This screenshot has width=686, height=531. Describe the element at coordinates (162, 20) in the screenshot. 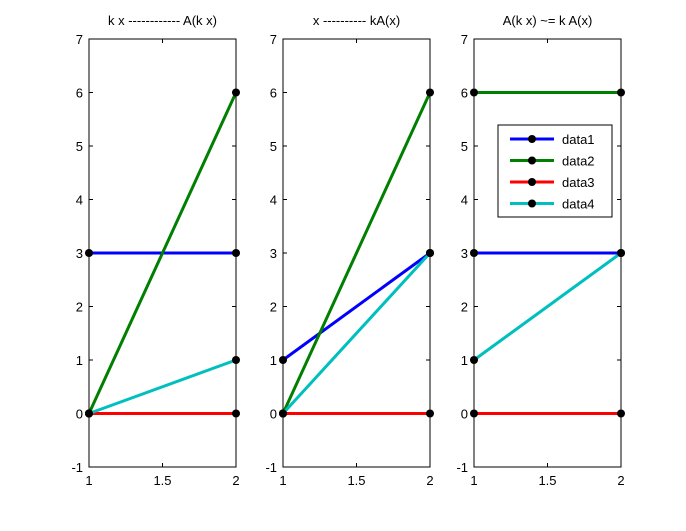

I see `chart-title: k x ------------ A(k x)` at that location.